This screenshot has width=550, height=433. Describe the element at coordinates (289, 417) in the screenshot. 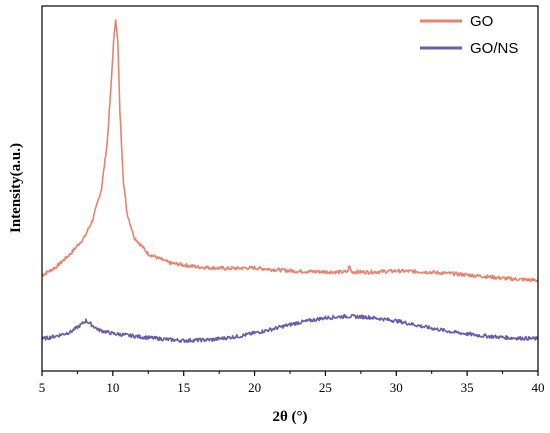

I see `x-axis-title: 2θ (°)` at that location.